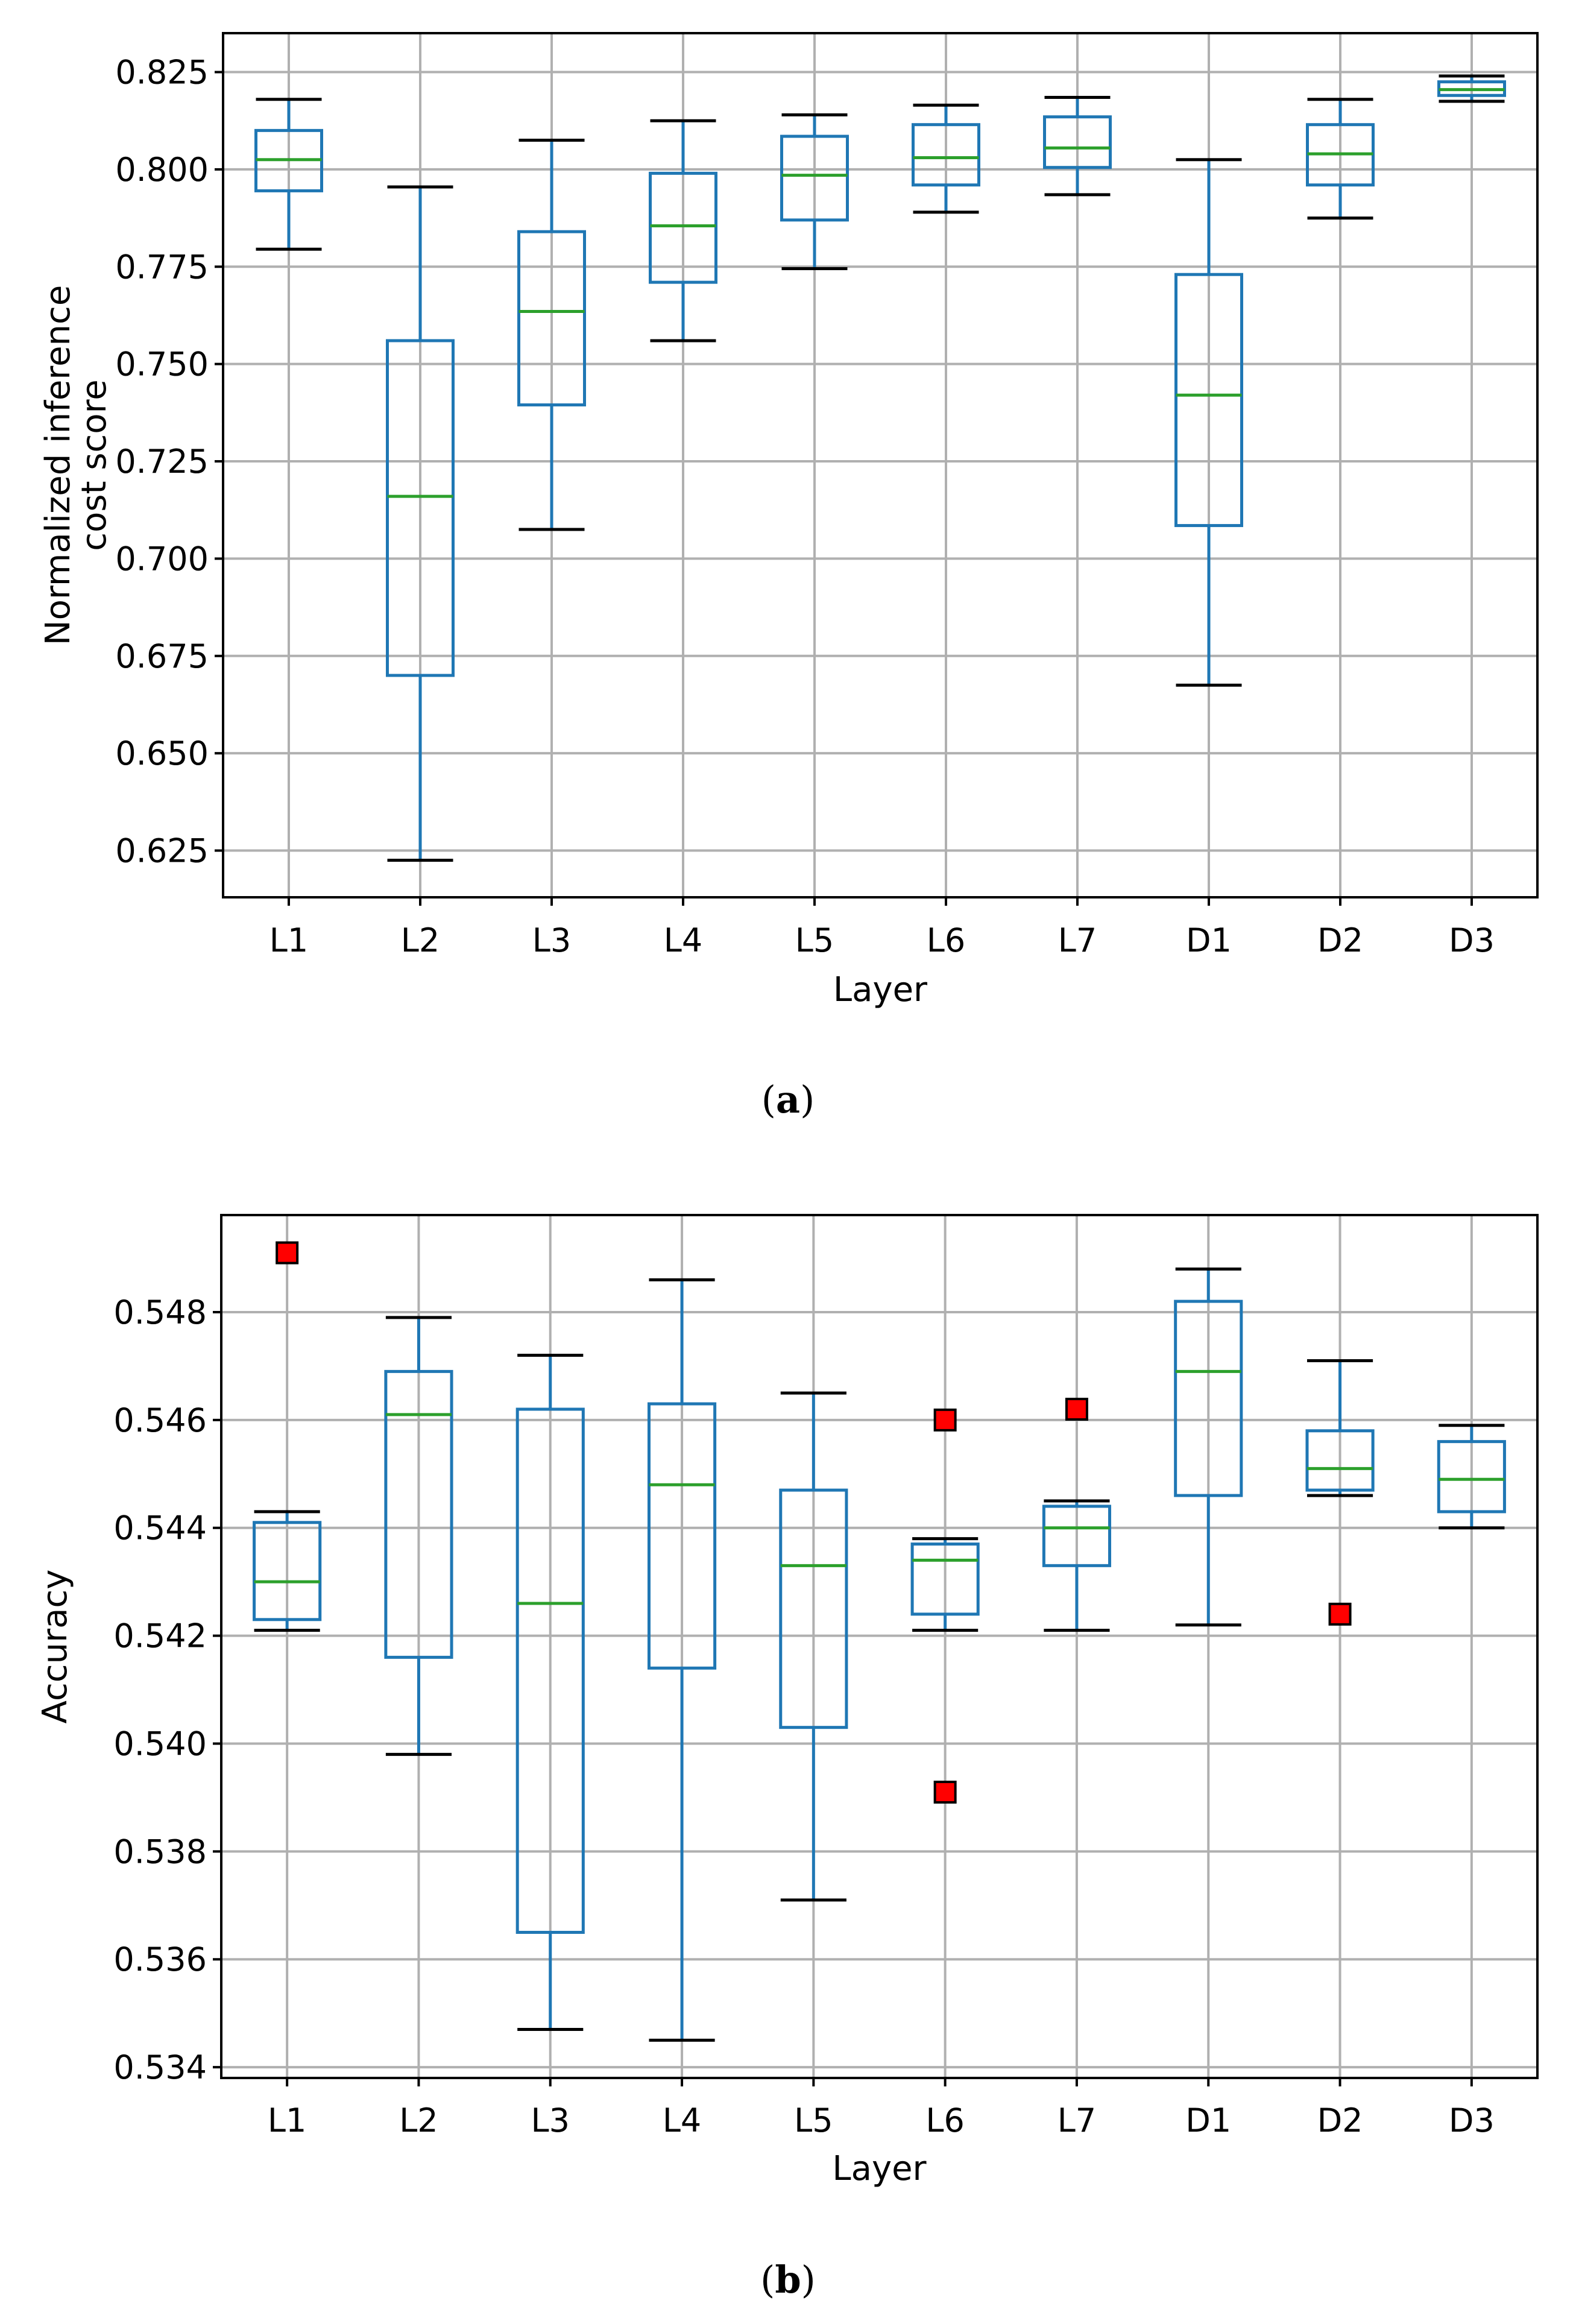 The height and width of the screenshot is (2324, 1576). What do you see at coordinates (162, 73) in the screenshot?
I see `y-tick-label: 0.825` at bounding box center [162, 73].